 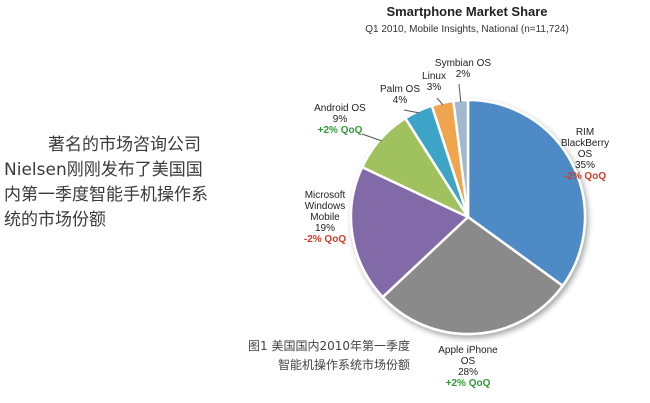 I want to click on intro-line: 统的市场份额, so click(x=55, y=220).